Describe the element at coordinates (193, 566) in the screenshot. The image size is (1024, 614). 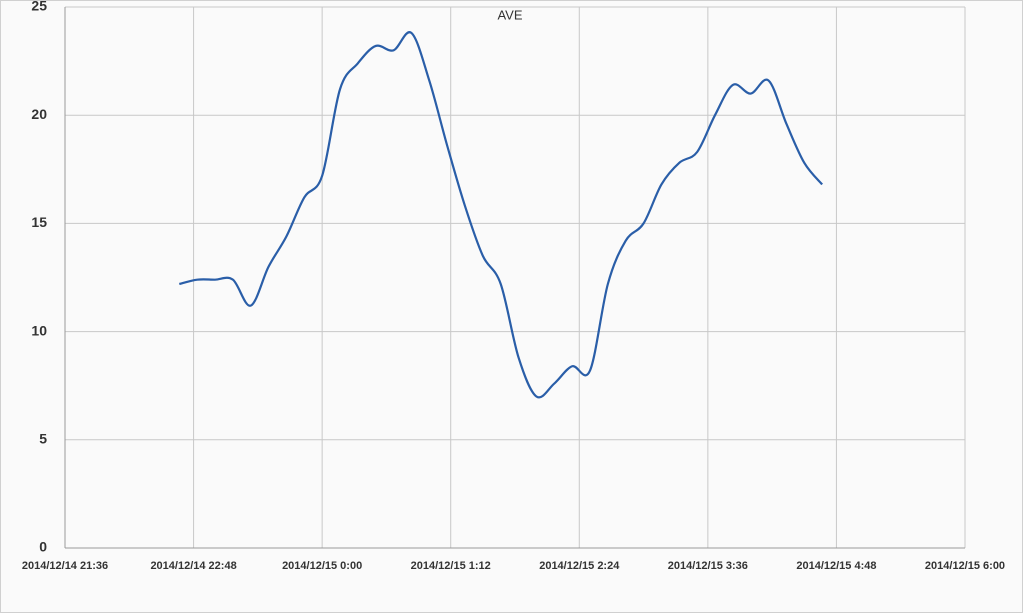
I see `x-tick-label: 2014/12/14 22:48` at that location.